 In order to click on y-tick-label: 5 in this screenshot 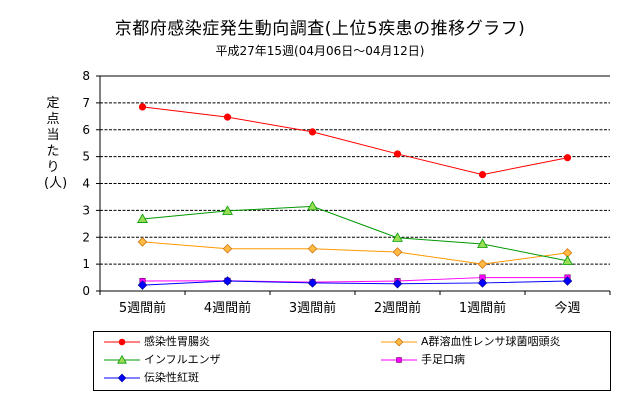, I will do `click(86, 157)`.